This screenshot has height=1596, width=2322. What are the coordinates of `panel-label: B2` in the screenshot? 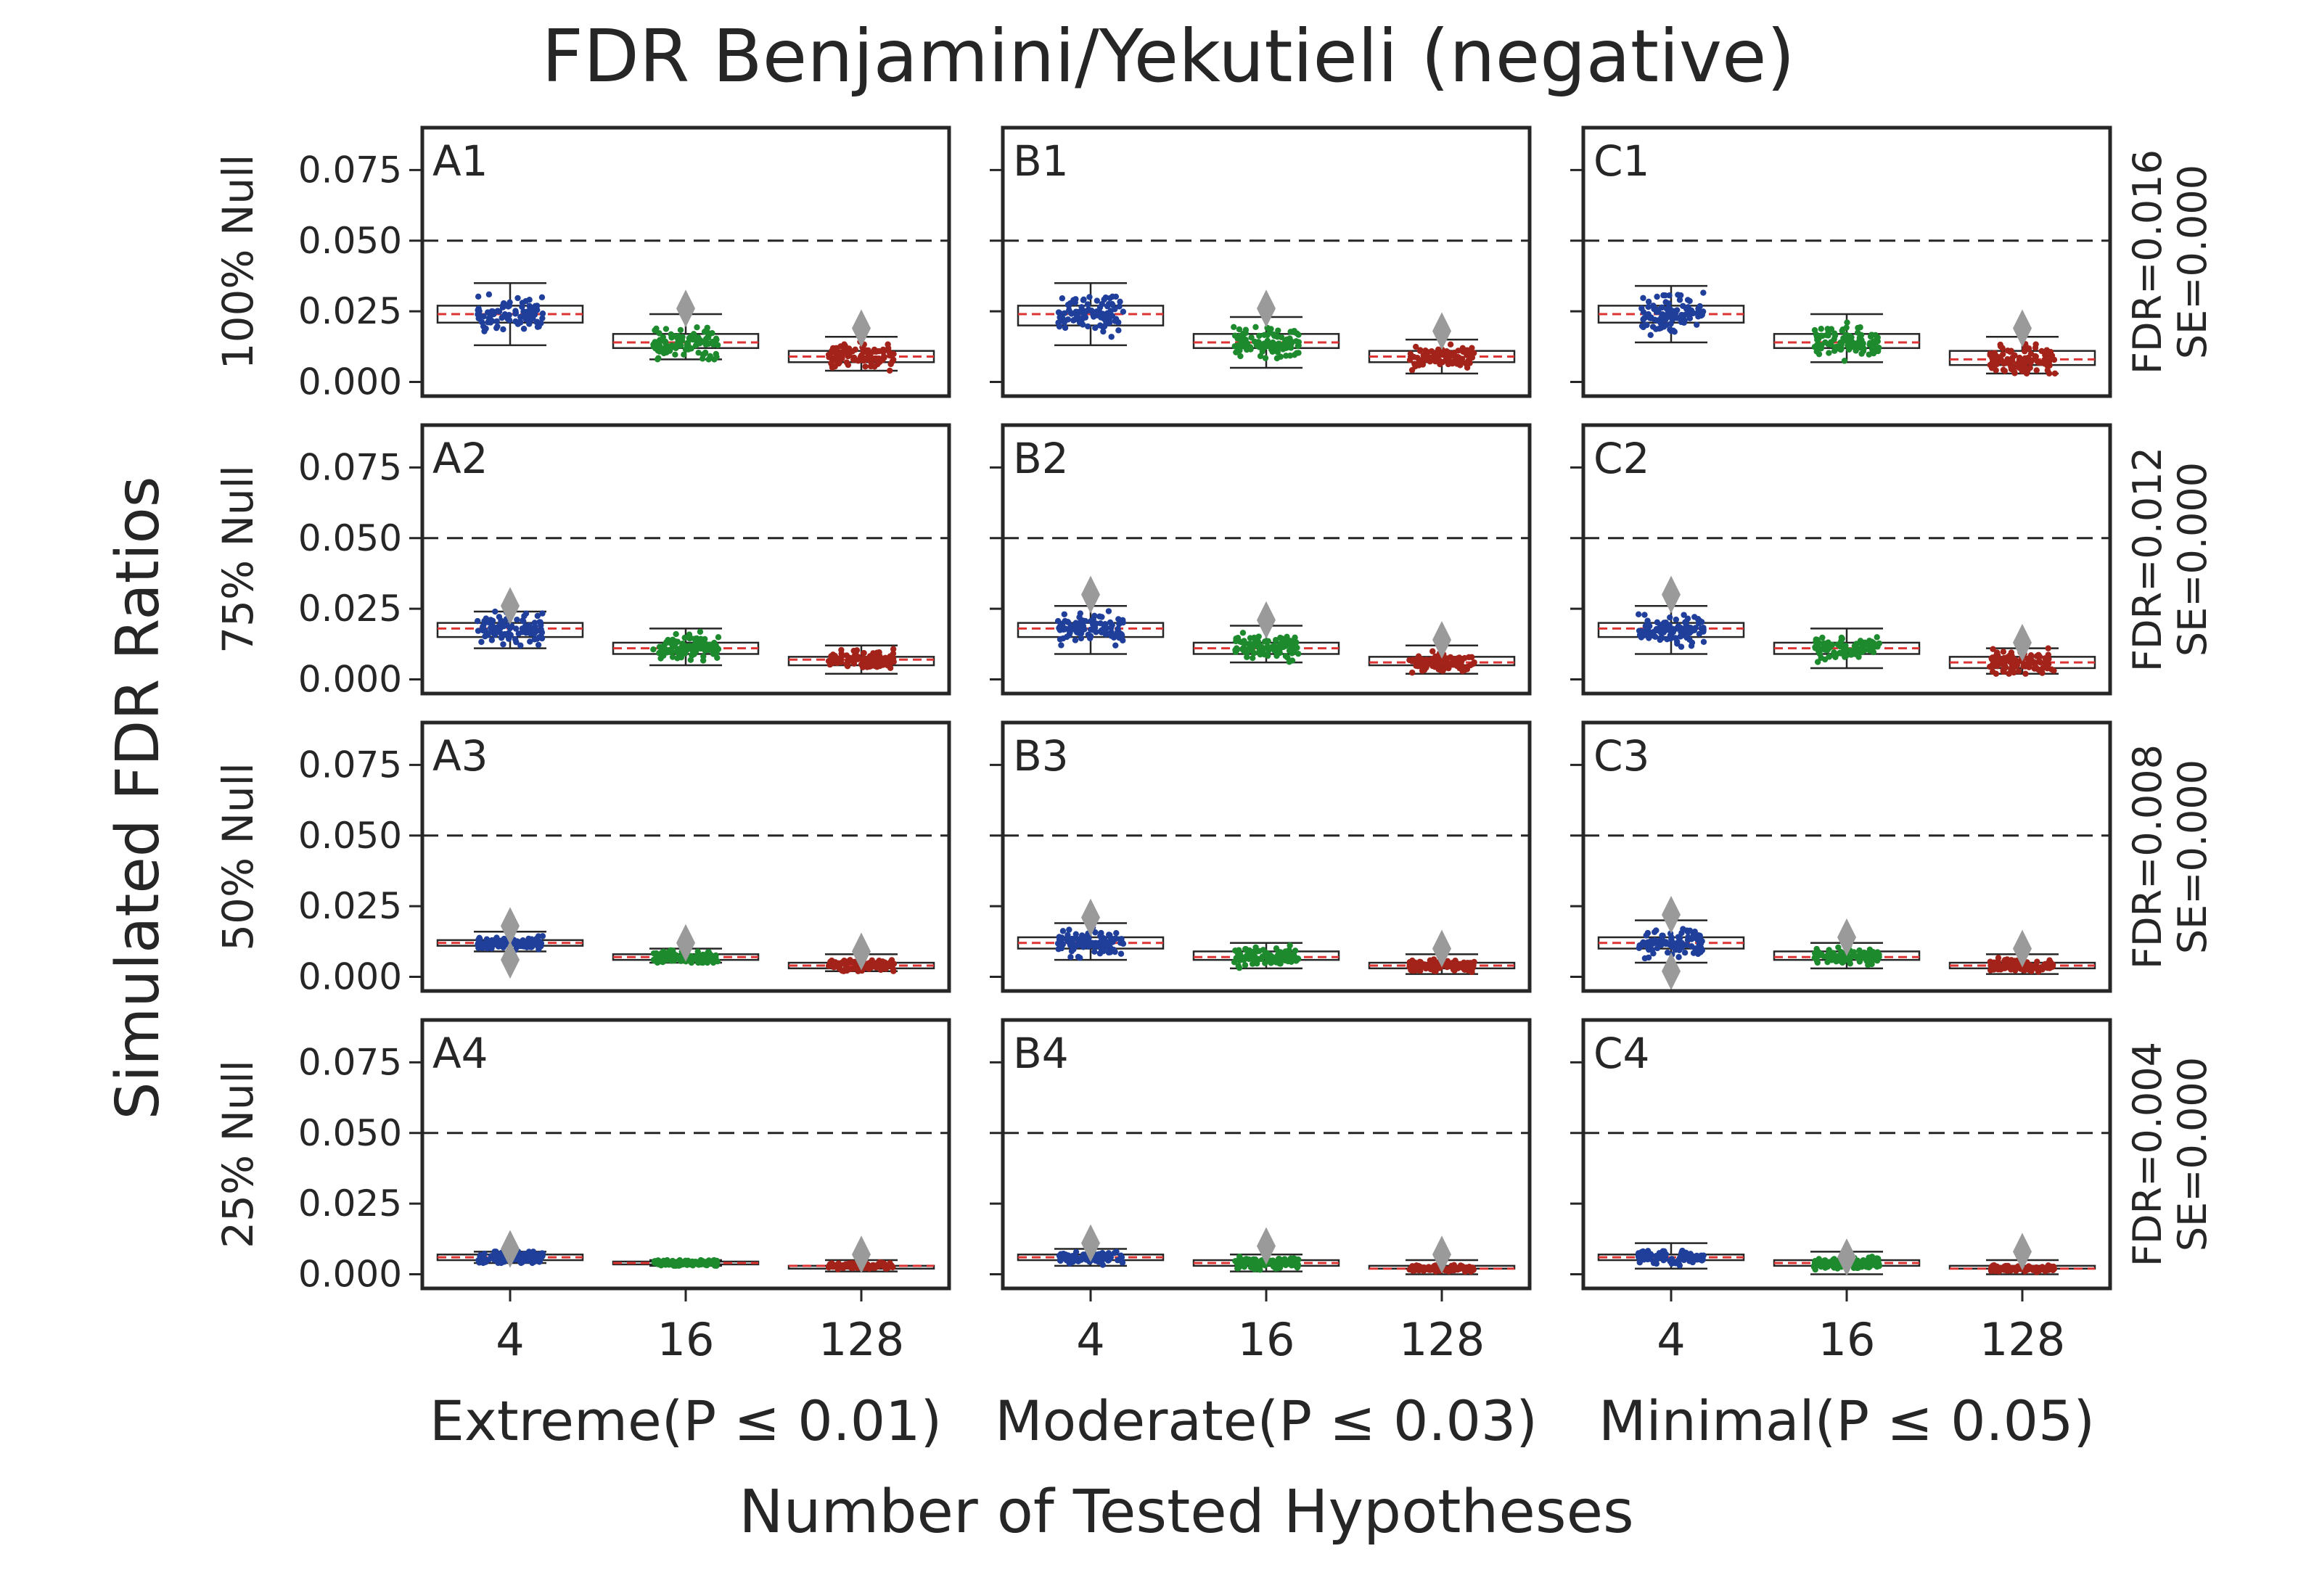 It's located at (1041, 458).